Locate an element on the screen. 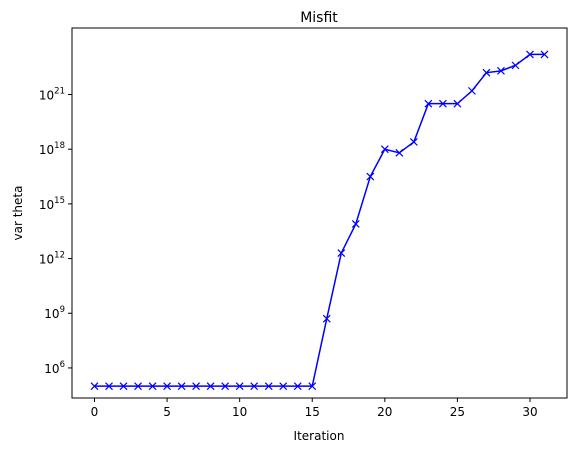  chart-title: Misfit is located at coordinates (319, 18).